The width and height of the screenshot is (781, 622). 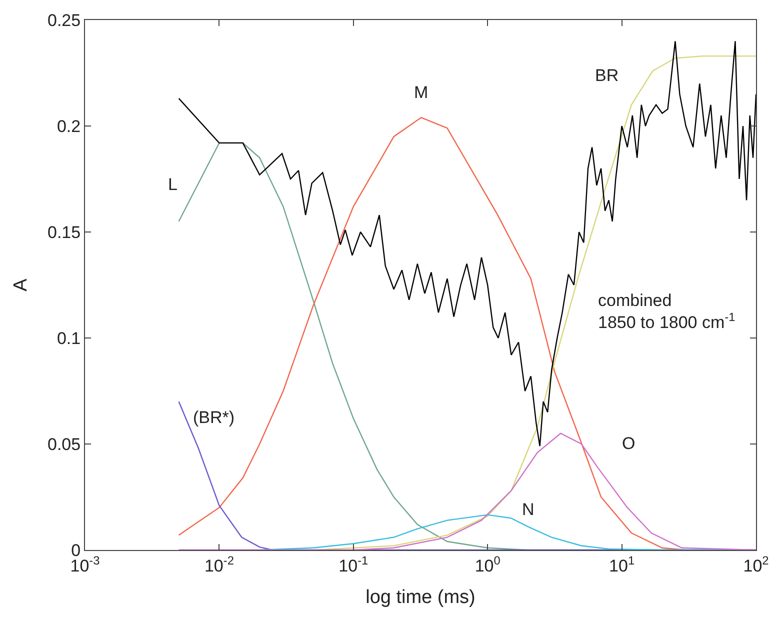 I want to click on y-tick-label: 0.2, so click(x=68, y=126).